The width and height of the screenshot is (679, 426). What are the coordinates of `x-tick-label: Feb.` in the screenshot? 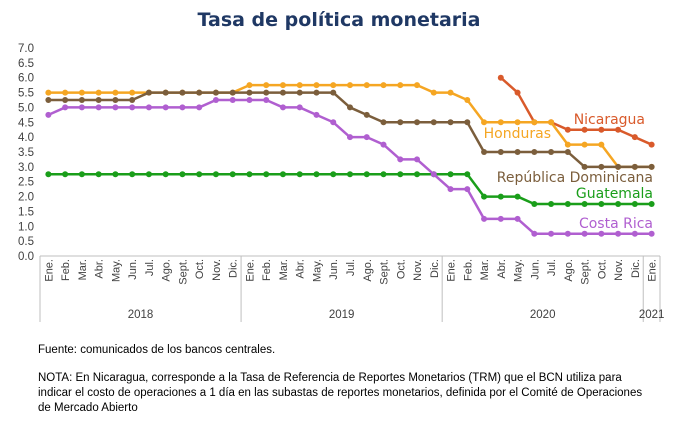 It's located at (66, 270).